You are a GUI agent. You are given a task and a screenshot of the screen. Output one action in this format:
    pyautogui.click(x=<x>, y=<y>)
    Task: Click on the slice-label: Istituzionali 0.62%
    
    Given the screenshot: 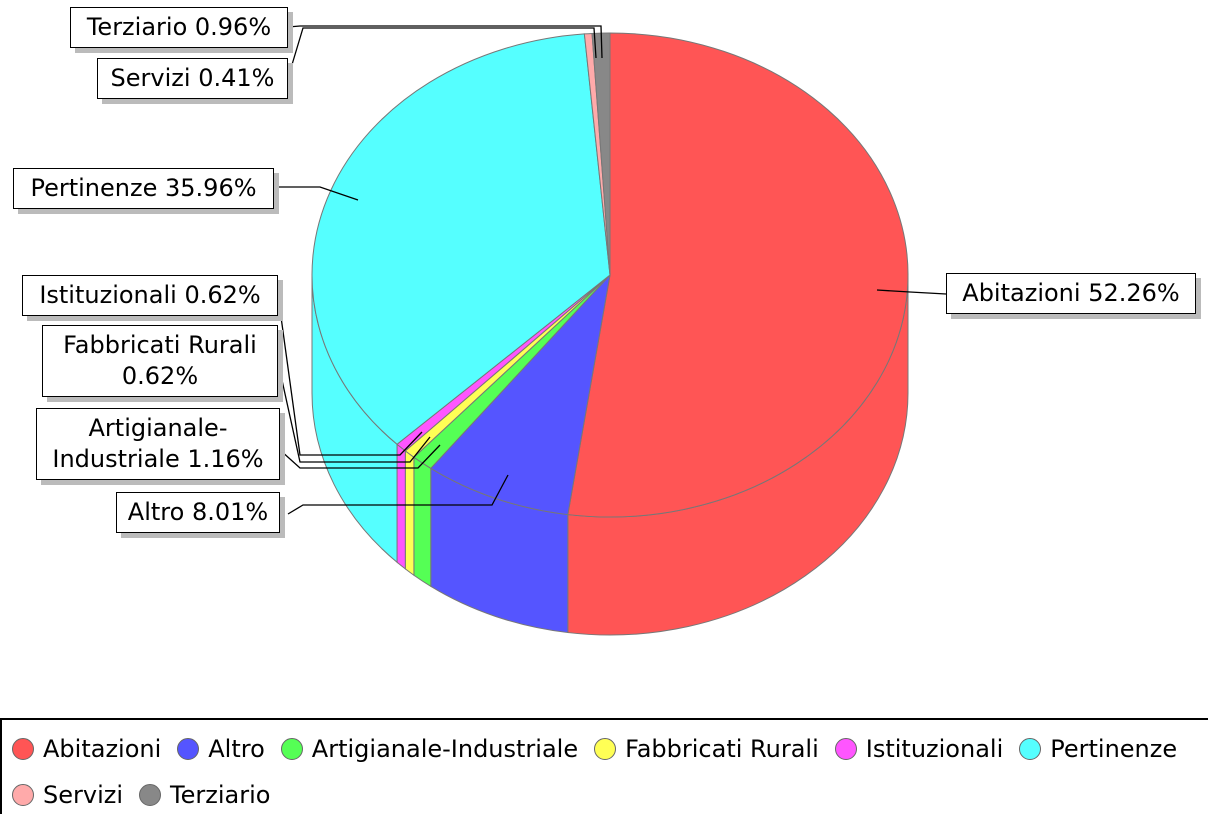 What is the action you would take?
    pyautogui.click(x=150, y=295)
    